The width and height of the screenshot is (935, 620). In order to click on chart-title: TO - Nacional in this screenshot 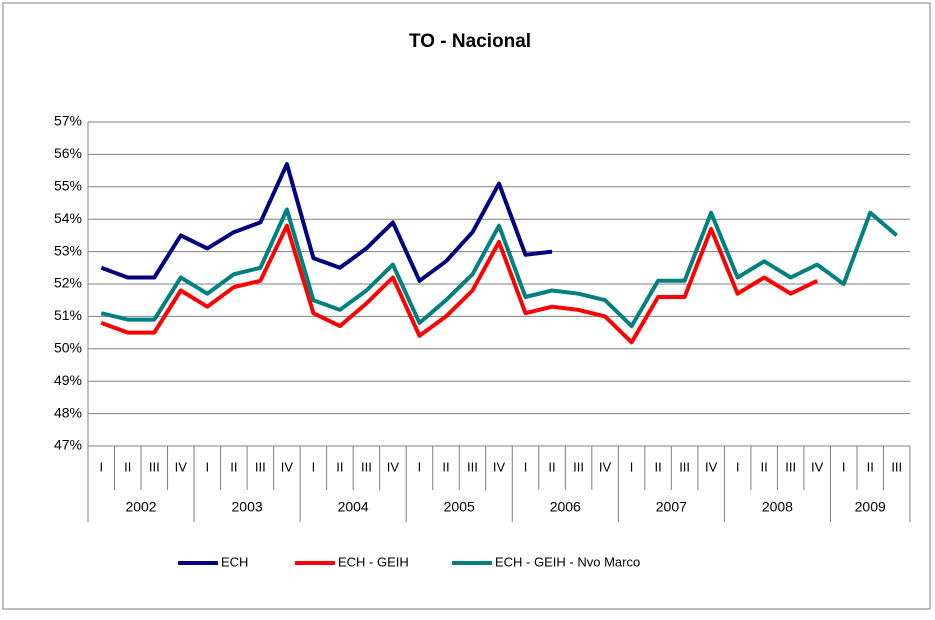, I will do `click(470, 41)`.